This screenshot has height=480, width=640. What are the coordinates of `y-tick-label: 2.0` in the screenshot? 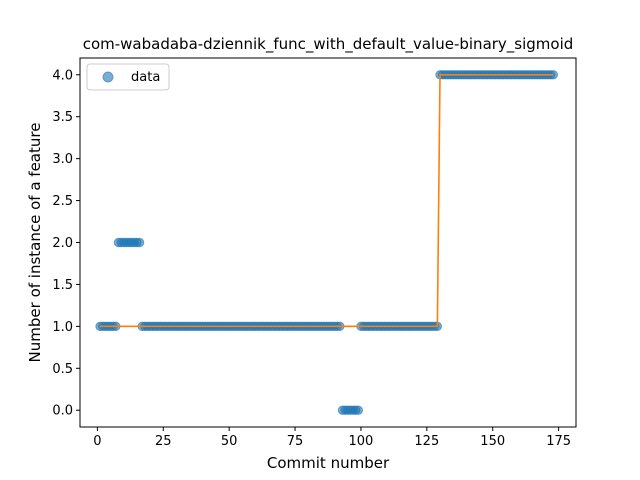 It's located at (62, 243).